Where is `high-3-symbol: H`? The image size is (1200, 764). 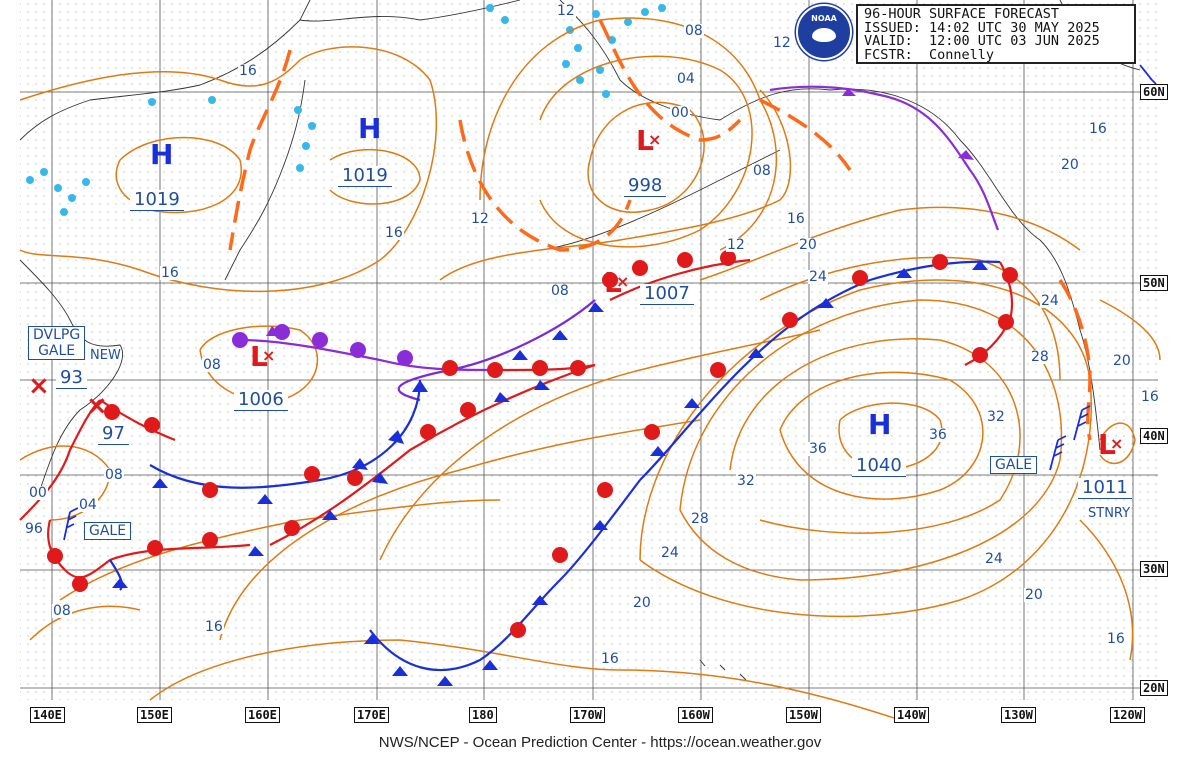 high-3-symbol: H is located at coordinates (880, 424).